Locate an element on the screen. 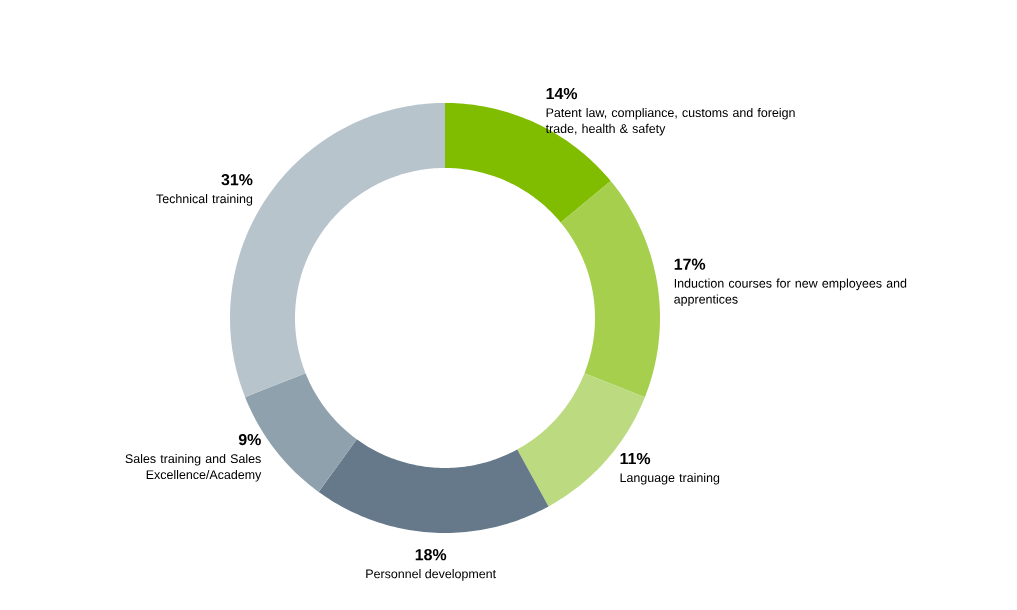 The height and width of the screenshot is (610, 1017). slice-label: Sales training and Sales Excellence/Academy is located at coordinates (193, 467).